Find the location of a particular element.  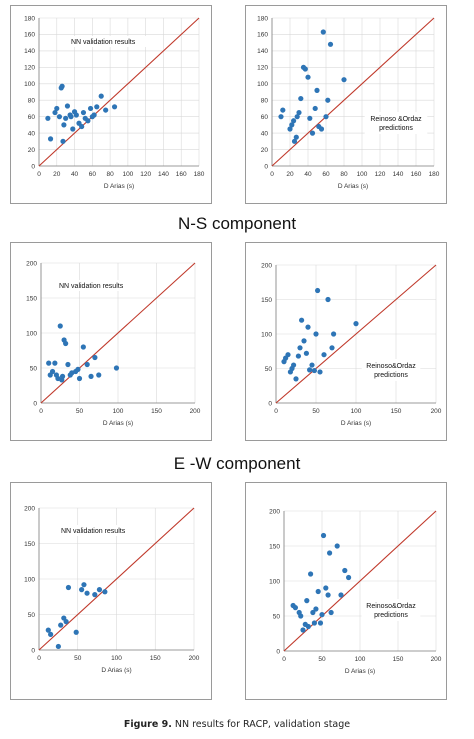

section-label-ns: N-S component is located at coordinates (237, 223).